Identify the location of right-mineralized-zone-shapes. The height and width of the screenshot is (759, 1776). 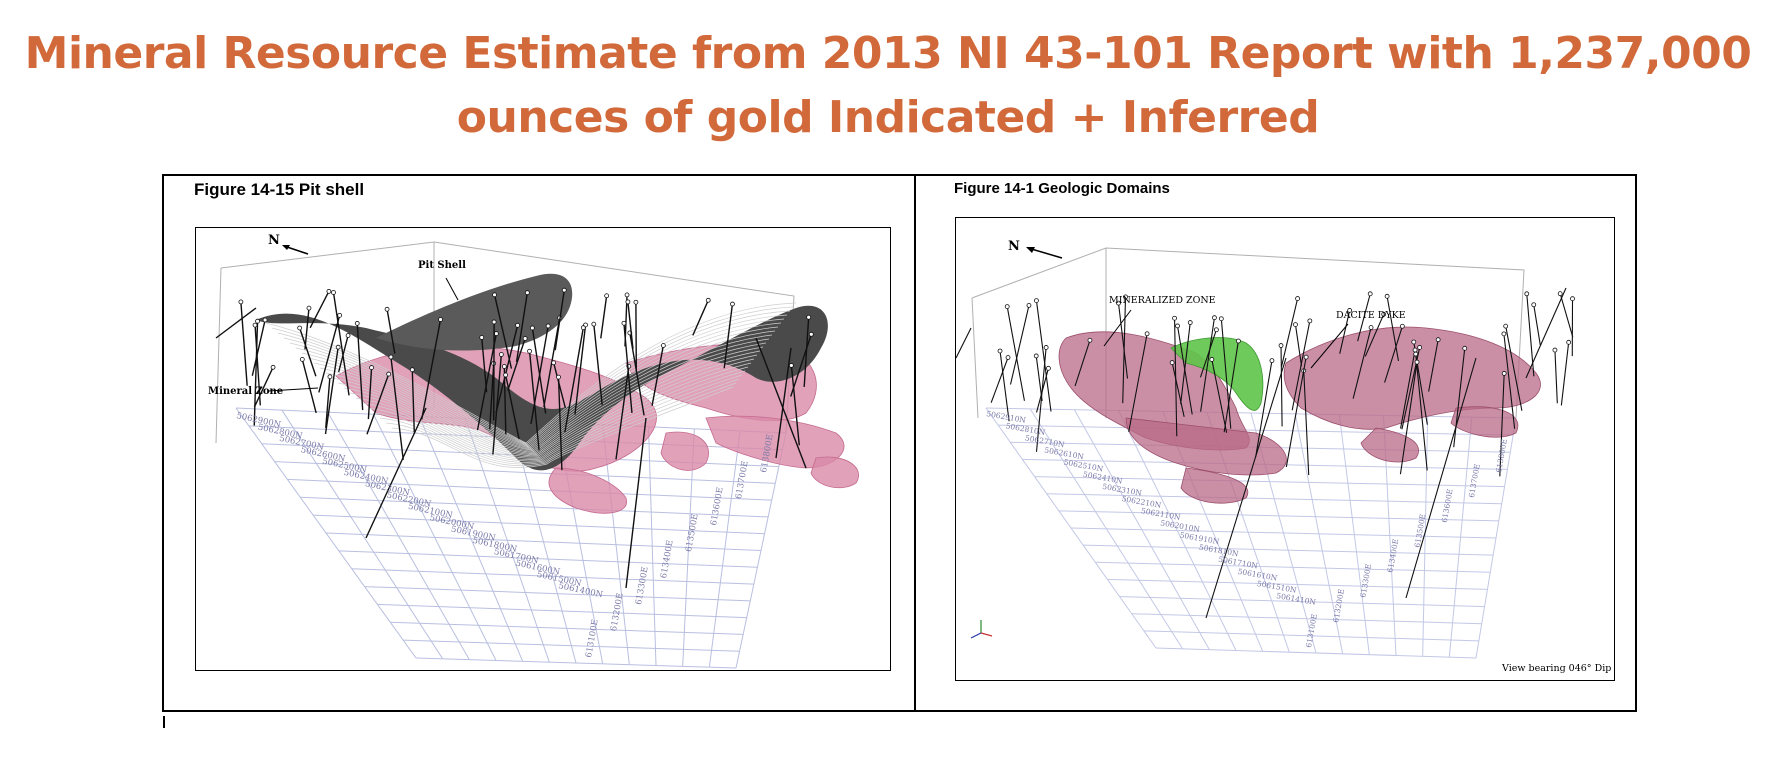
(1299, 415).